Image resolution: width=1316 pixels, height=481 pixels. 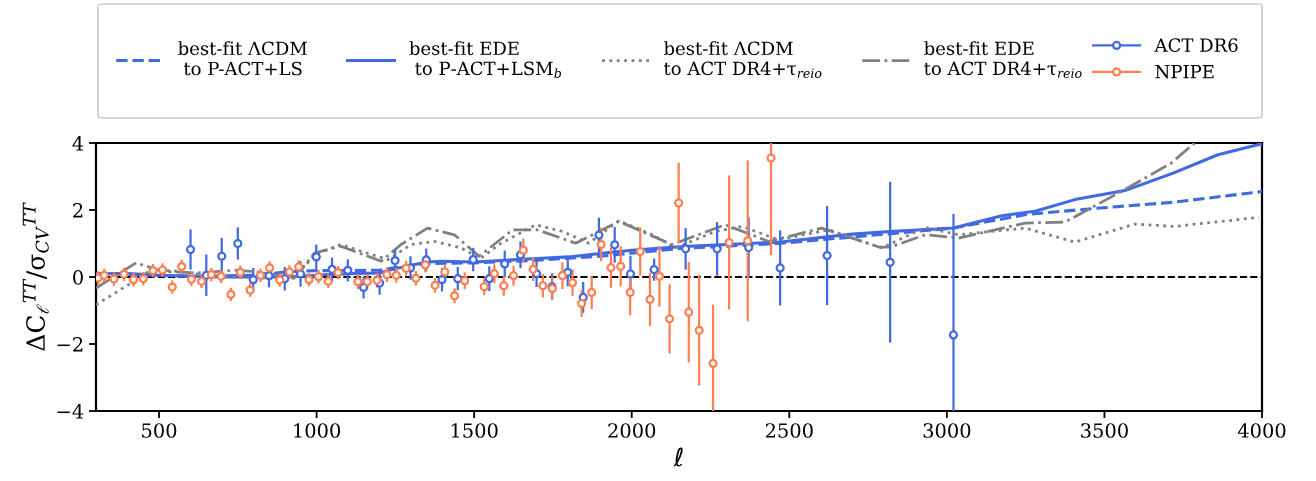 What do you see at coordinates (78, 277) in the screenshot?
I see `y-tick-label: 0` at bounding box center [78, 277].